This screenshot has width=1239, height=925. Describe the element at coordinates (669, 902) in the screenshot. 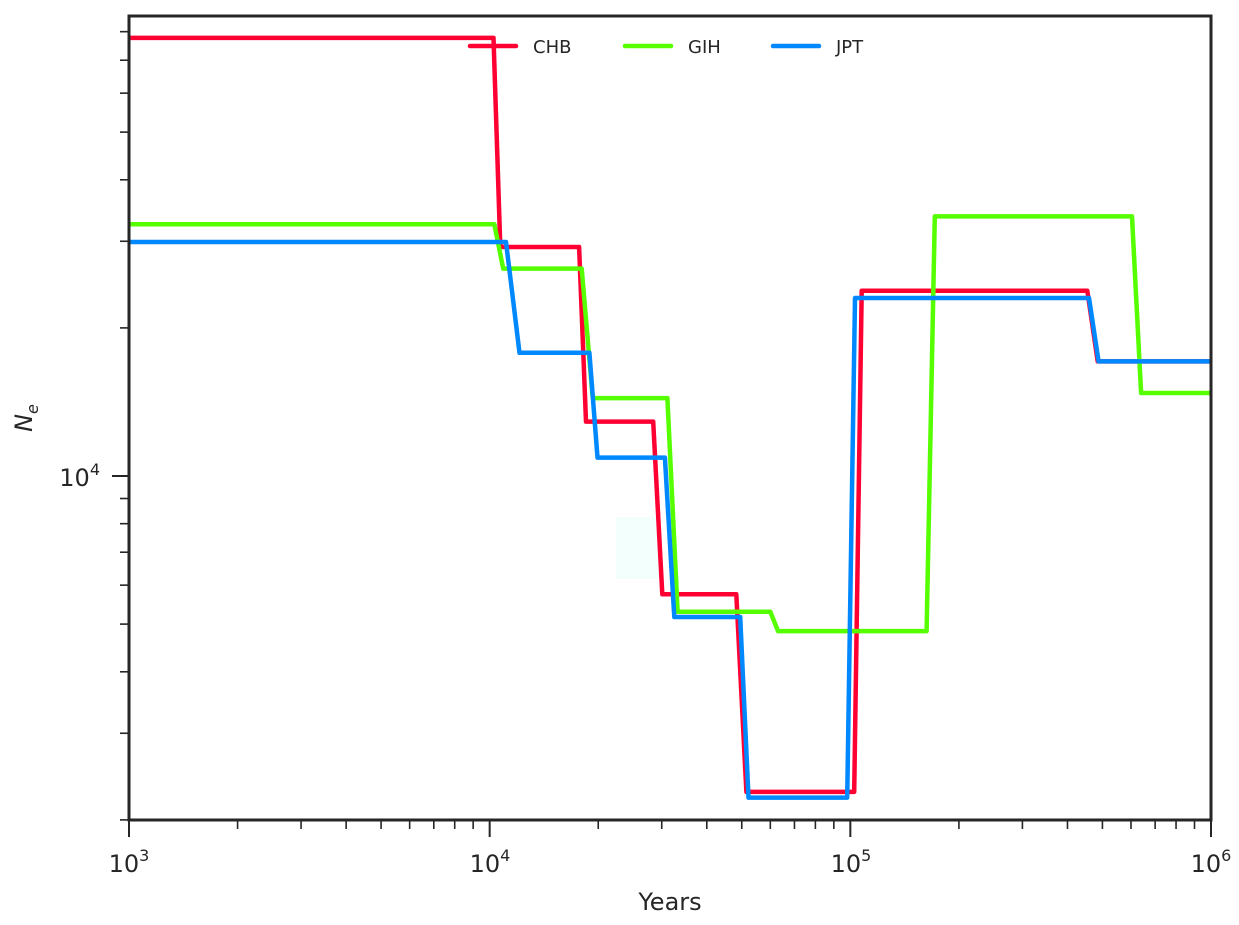

I see `x-axis-label: Years` at that location.